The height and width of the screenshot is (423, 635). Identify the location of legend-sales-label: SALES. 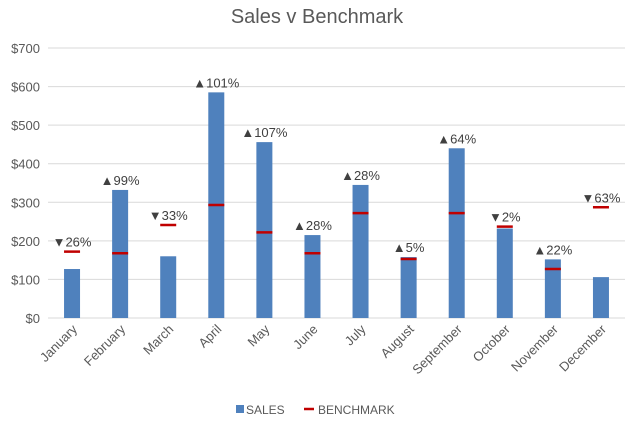
(265, 410).